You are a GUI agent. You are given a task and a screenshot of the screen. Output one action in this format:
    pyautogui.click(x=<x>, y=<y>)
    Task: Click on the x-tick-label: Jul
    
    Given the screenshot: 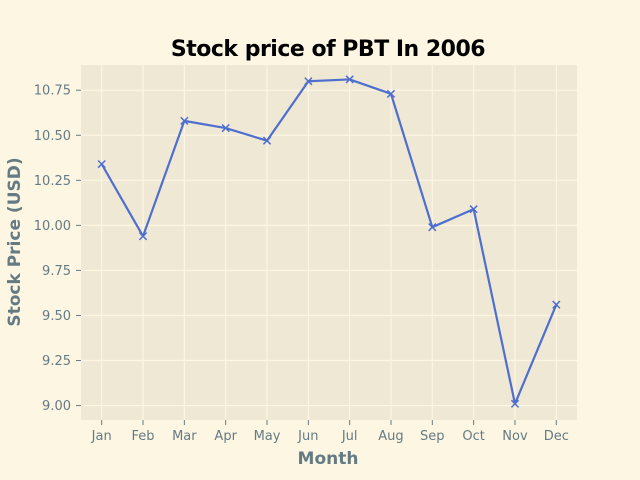 What is the action you would take?
    pyautogui.click(x=349, y=436)
    